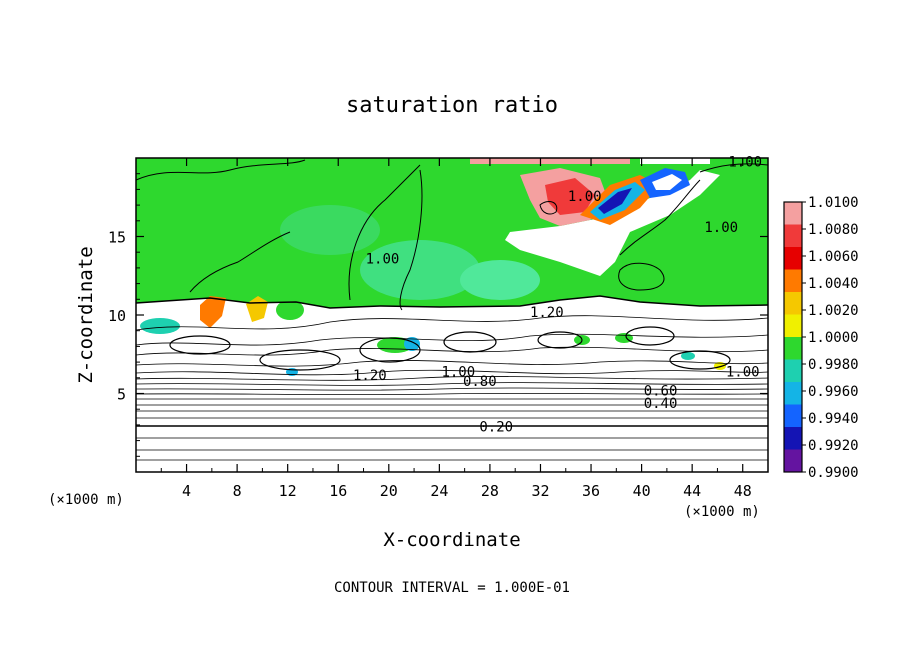 The height and width of the screenshot is (654, 904). Describe the element at coordinates (186, 491) in the screenshot. I see `x-tick-label: 4` at that location.